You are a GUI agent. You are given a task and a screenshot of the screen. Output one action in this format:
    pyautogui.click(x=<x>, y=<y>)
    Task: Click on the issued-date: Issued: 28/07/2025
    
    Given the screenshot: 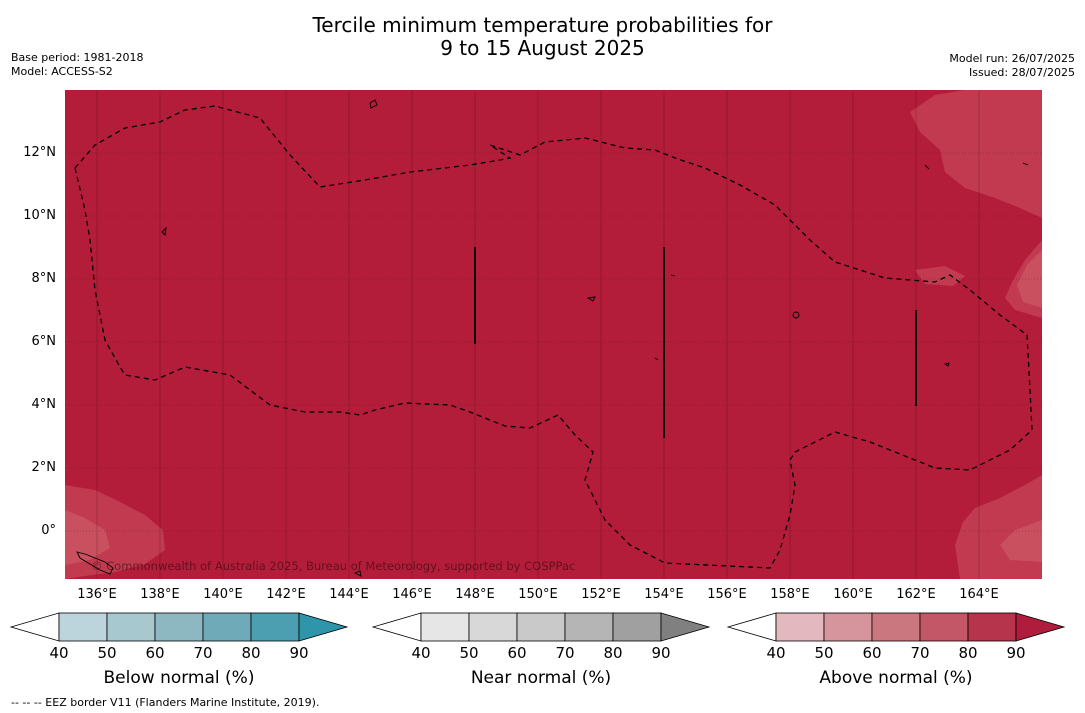 What is the action you would take?
    pyautogui.click(x=1021, y=72)
    